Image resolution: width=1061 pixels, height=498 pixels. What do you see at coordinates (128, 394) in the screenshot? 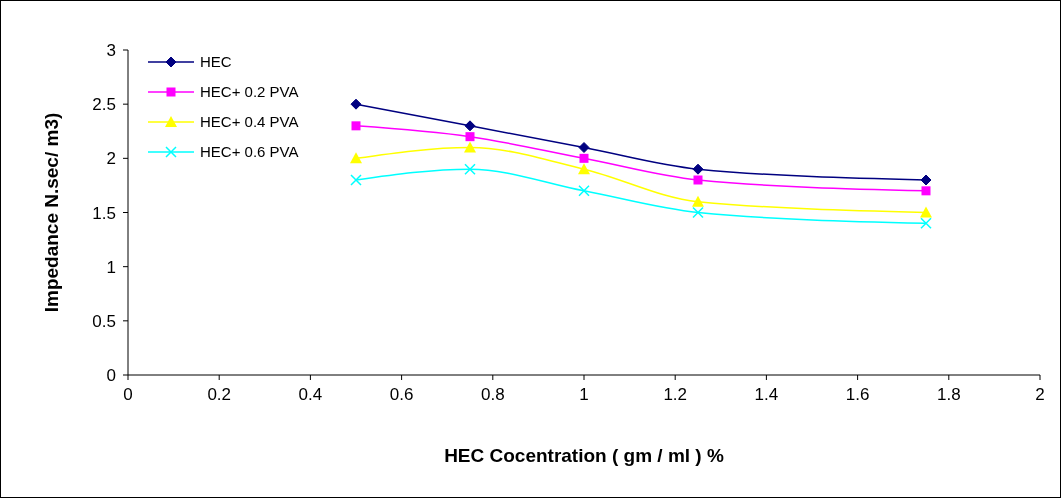
I see `x-tick-label: 0` at bounding box center [128, 394].